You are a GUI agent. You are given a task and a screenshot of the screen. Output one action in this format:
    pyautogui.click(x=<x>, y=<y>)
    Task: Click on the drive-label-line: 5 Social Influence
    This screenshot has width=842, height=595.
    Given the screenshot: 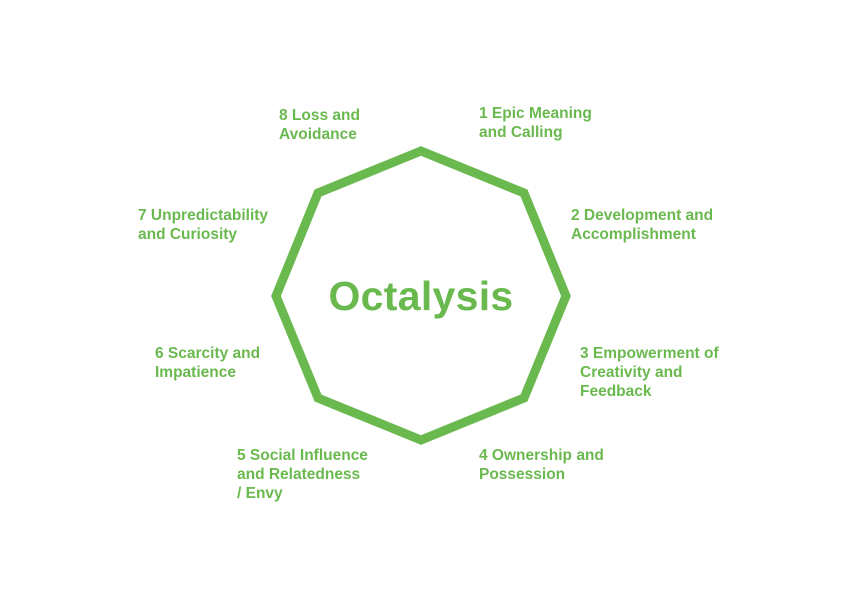 What is the action you would take?
    pyautogui.click(x=302, y=455)
    